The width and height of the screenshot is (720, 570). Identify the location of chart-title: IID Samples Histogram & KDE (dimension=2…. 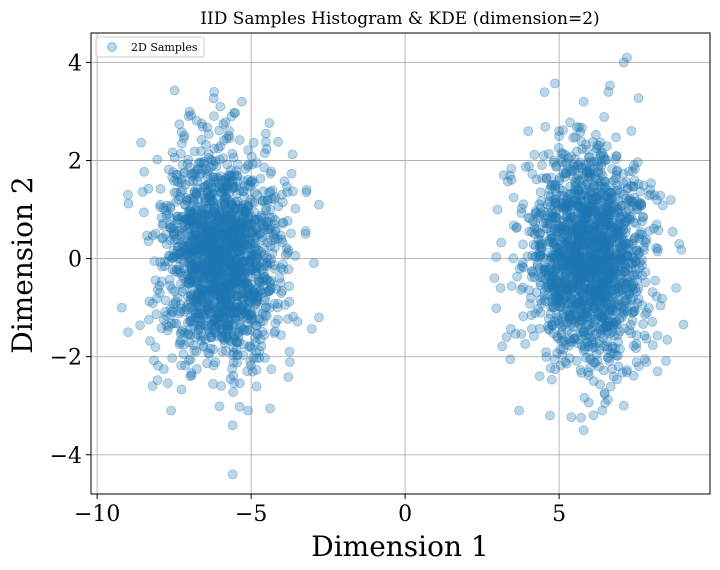
(399, 19).